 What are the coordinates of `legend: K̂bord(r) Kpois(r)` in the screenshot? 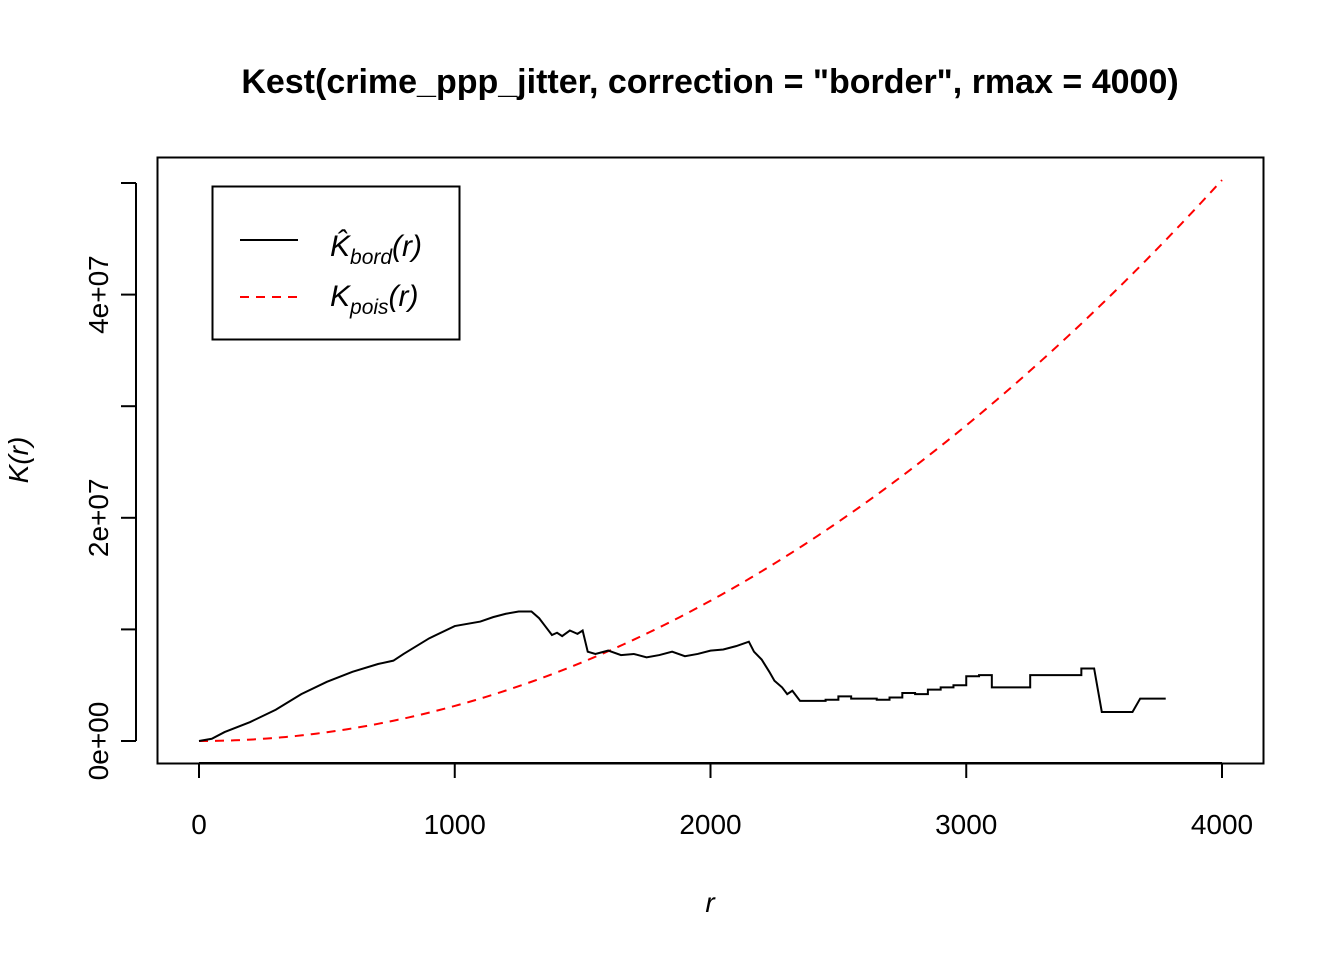 It's located at (336, 263).